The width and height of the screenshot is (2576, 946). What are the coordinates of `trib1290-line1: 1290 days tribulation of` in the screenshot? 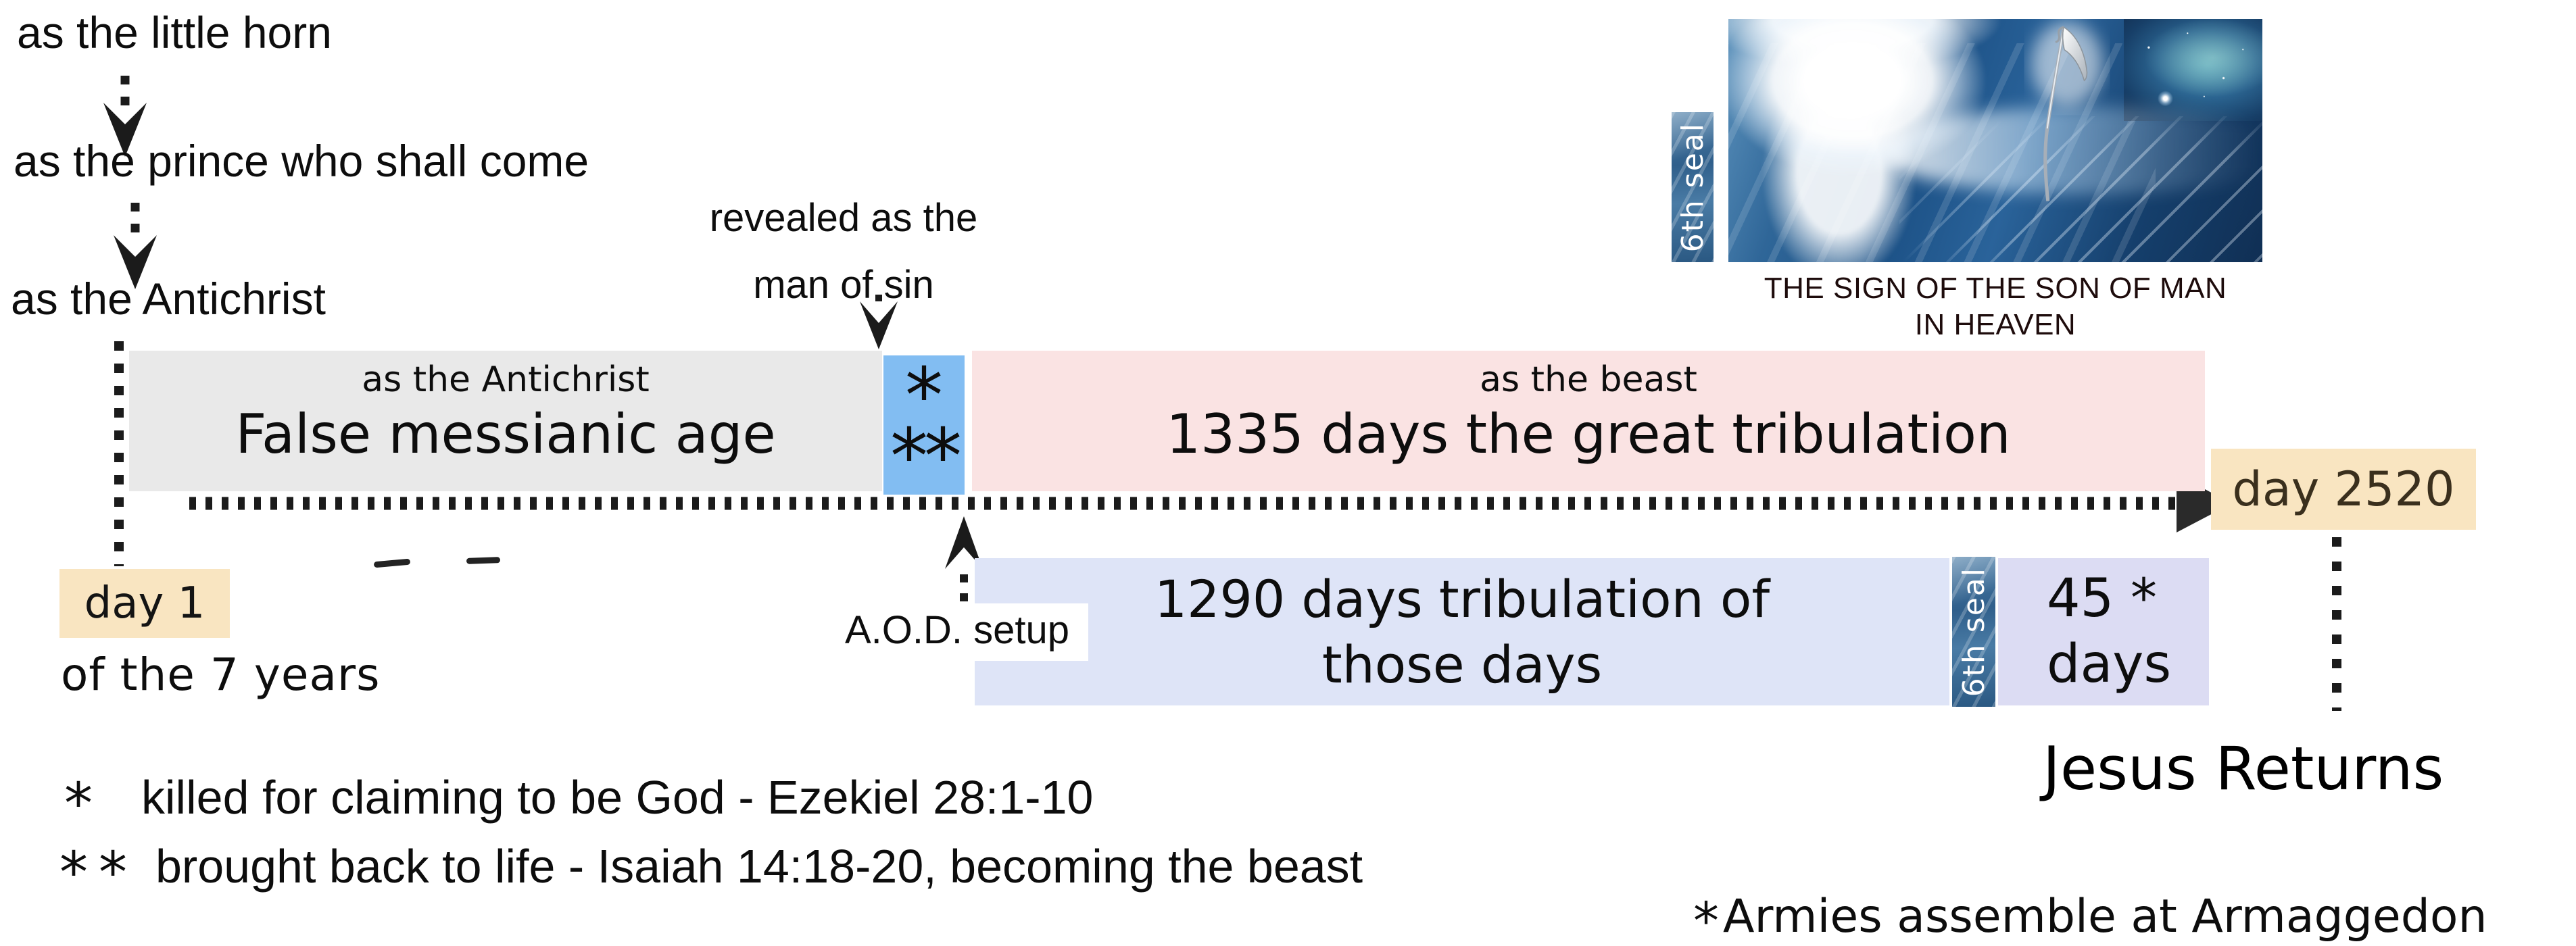 It's located at (1462, 598).